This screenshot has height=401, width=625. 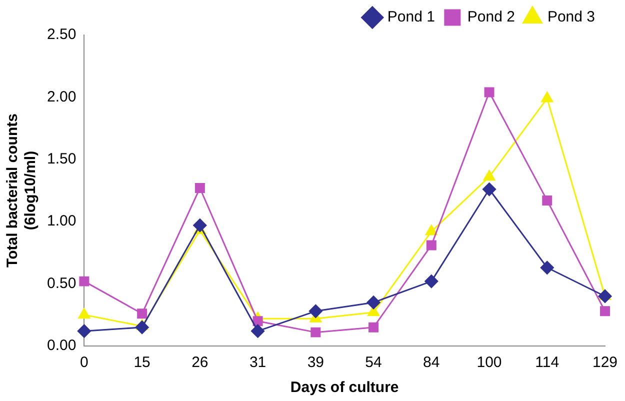 I want to click on legend-label: Pond 2, so click(x=491, y=17).